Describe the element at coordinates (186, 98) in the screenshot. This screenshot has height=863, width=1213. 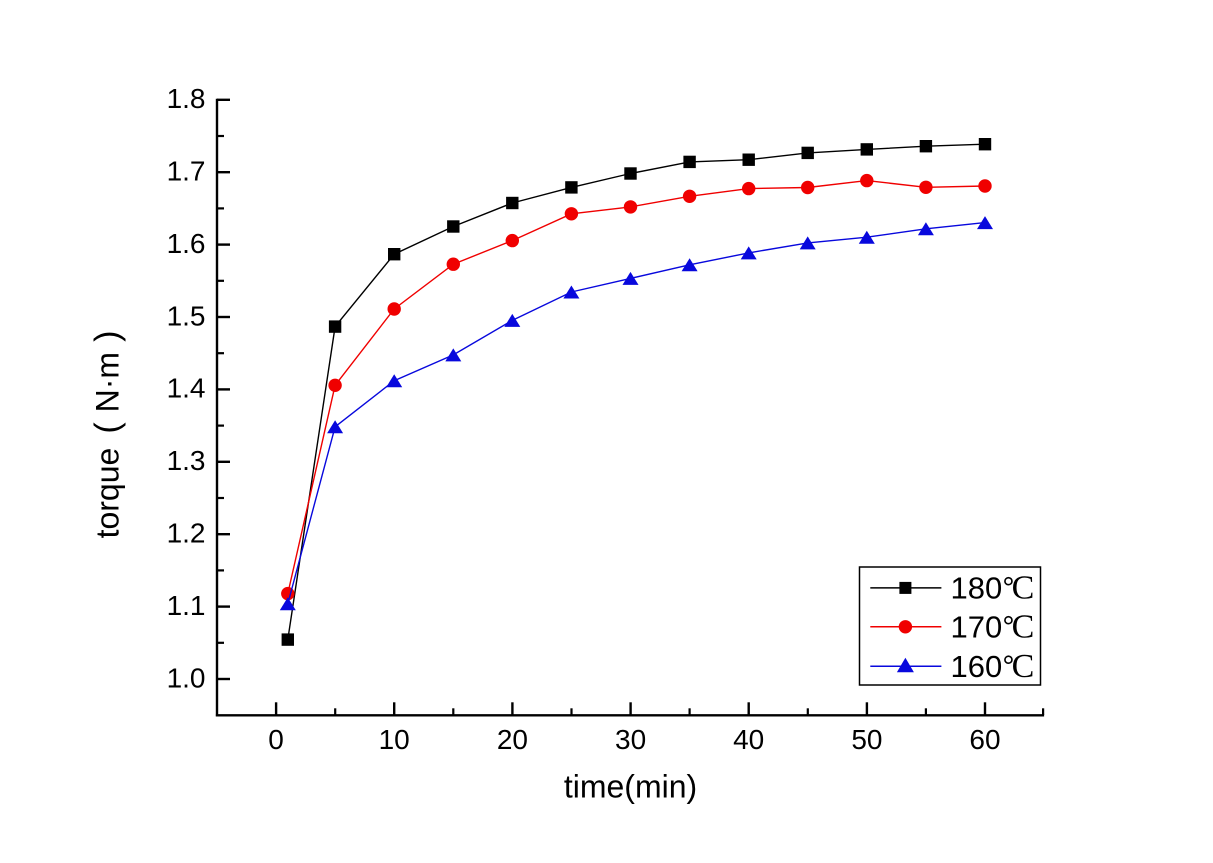
I see `svg-text: 1.8` at that location.